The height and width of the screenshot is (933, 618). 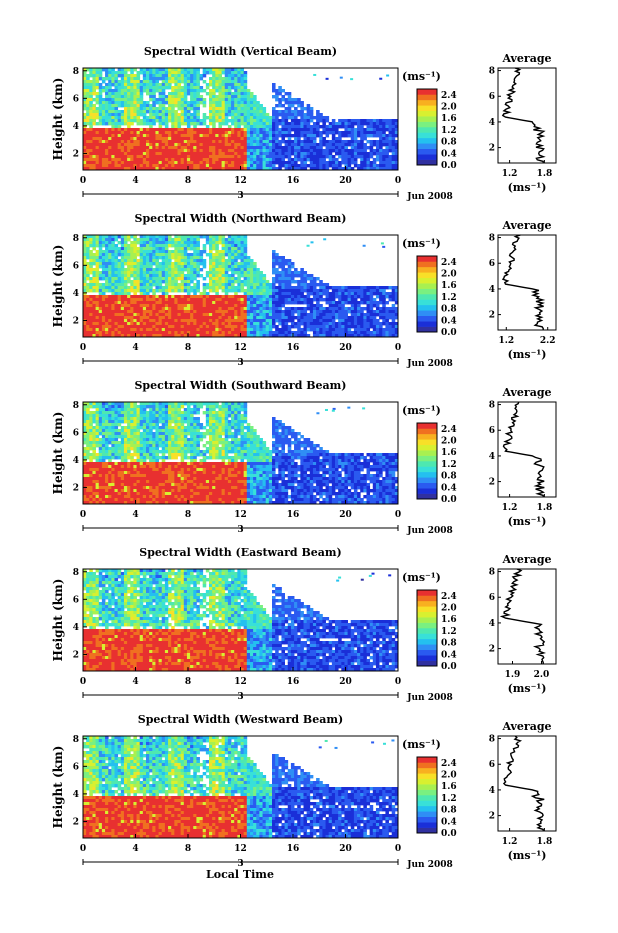 I want to click on y-axis-label: Height (km), so click(x=58, y=286).